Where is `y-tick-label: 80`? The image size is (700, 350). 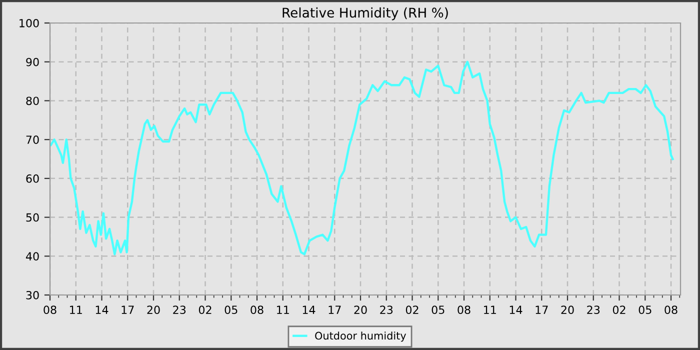 y-tick-label: 80 is located at coordinates (32, 101).